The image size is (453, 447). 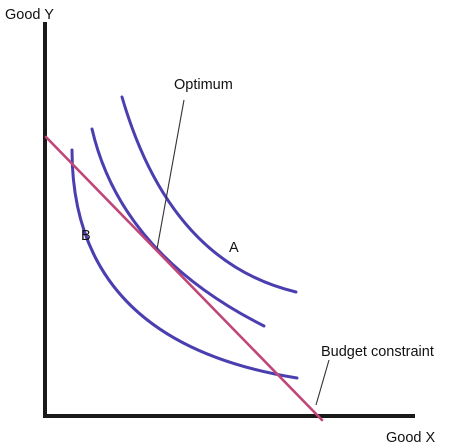 What do you see at coordinates (377, 352) in the screenshot?
I see `budget-constraint-label: Budget constraint` at bounding box center [377, 352].